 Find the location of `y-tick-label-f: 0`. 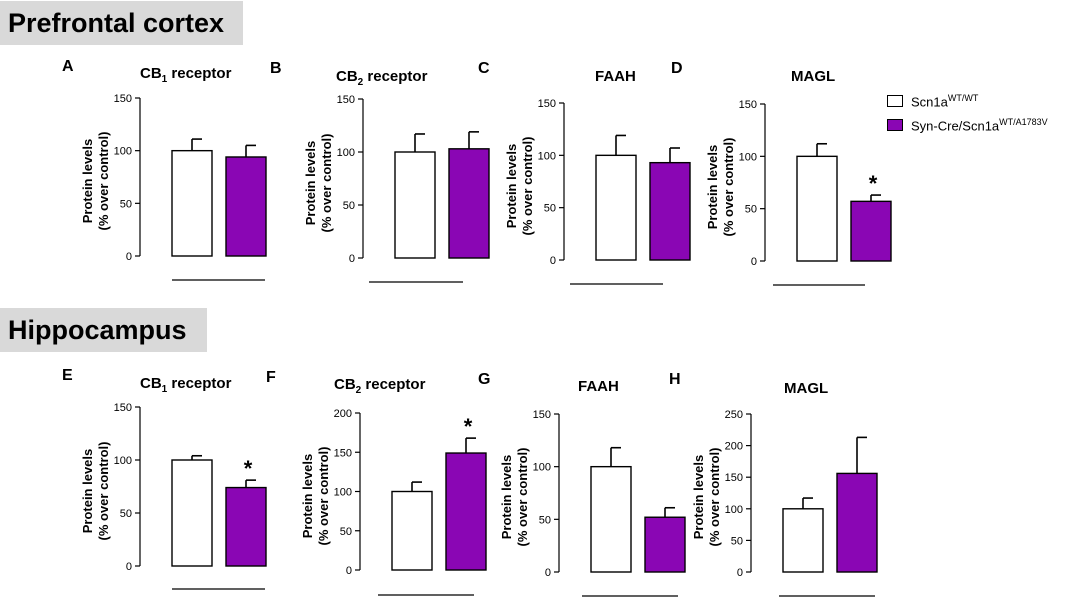

y-tick-label-f: 0 is located at coordinates (349, 571).